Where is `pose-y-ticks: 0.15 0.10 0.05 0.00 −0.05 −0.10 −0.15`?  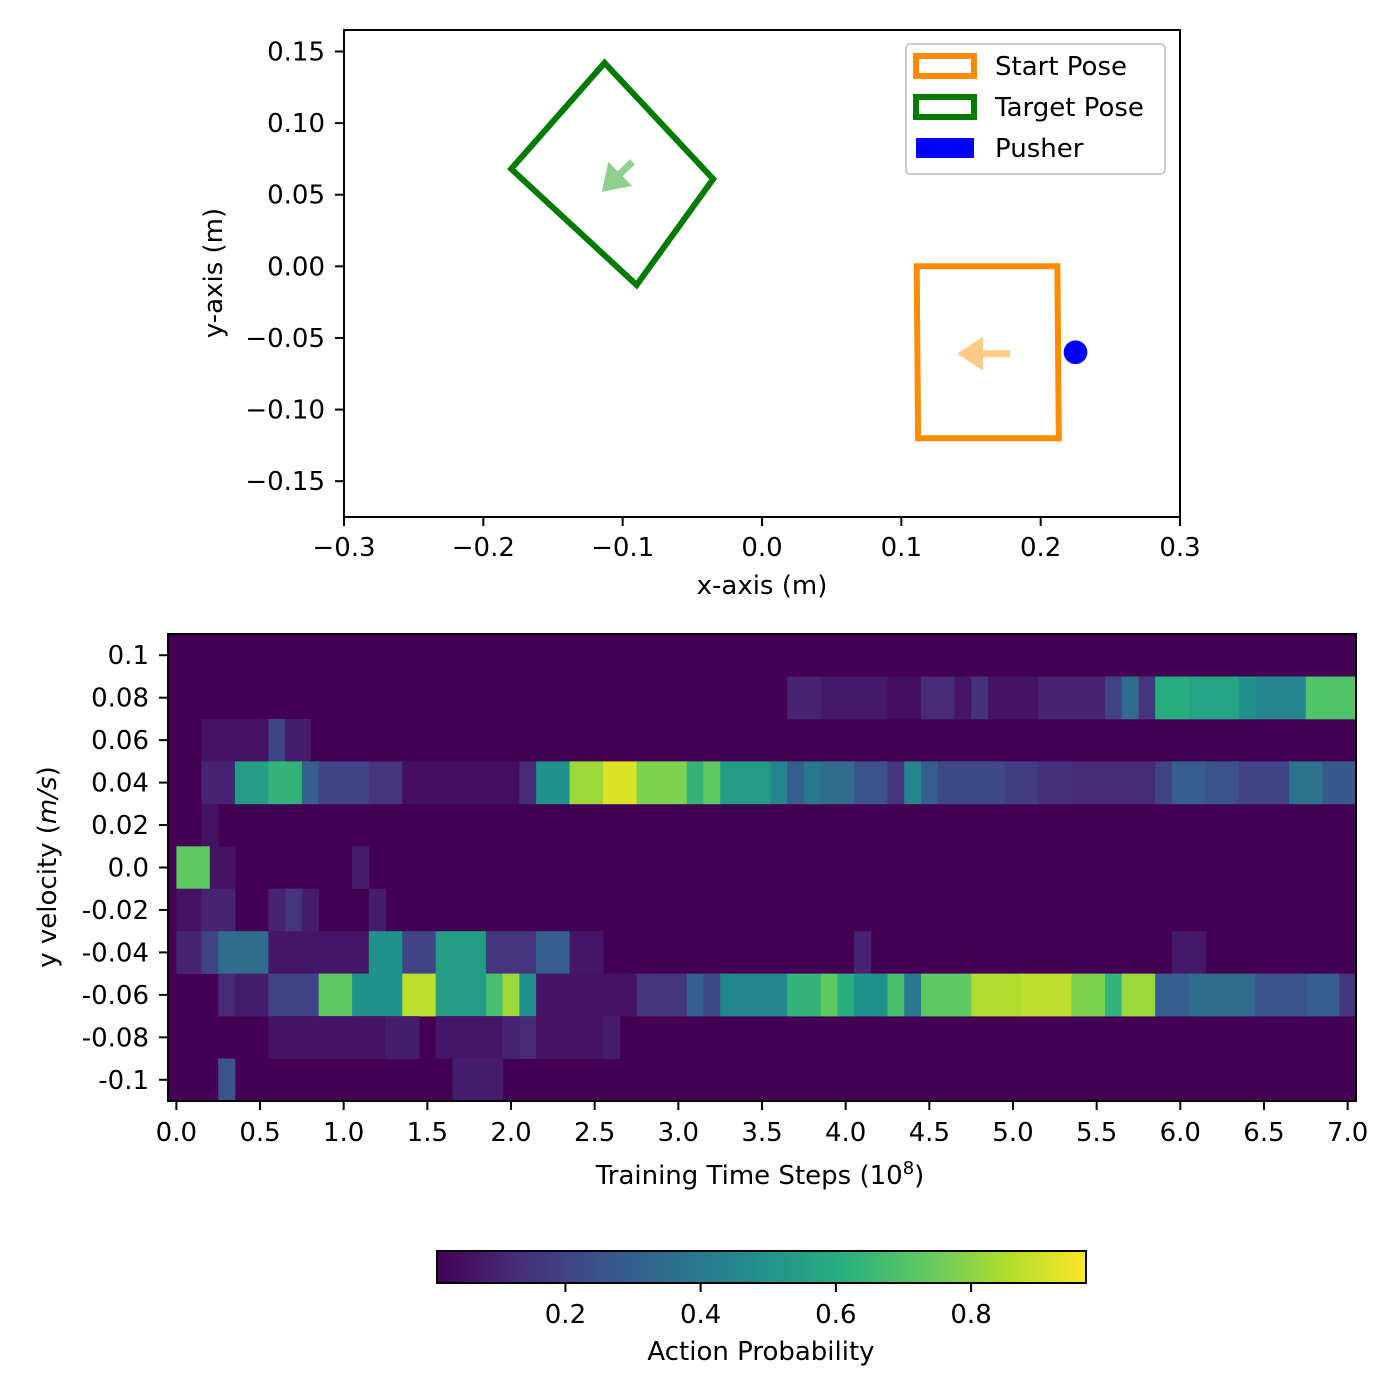 pose-y-ticks: 0.15 0.10 0.05 0.00 −0.05 −0.10 −0.15 is located at coordinates (294, 267).